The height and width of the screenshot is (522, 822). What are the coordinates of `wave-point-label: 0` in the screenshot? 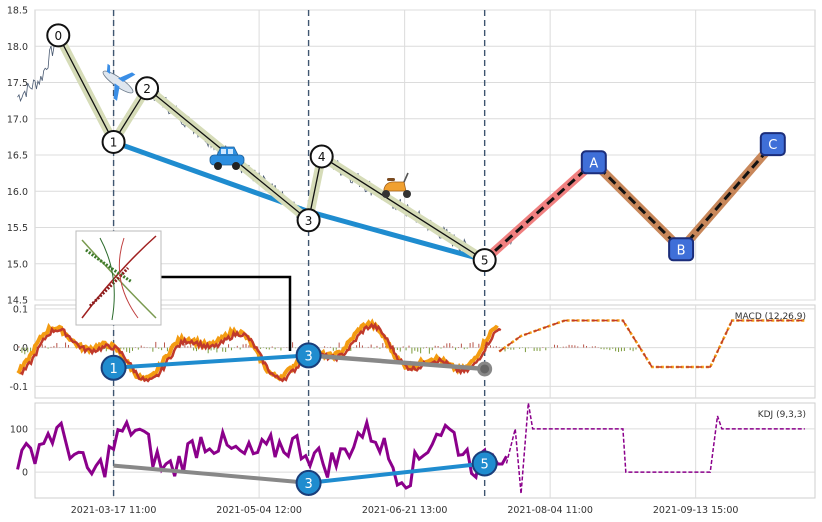 It's located at (58, 36).